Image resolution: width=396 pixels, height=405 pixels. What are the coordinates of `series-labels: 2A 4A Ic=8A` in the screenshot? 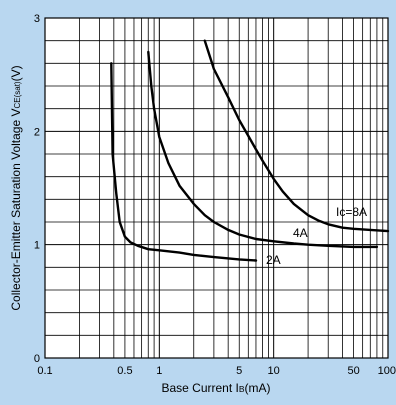 It's located at (316, 236).